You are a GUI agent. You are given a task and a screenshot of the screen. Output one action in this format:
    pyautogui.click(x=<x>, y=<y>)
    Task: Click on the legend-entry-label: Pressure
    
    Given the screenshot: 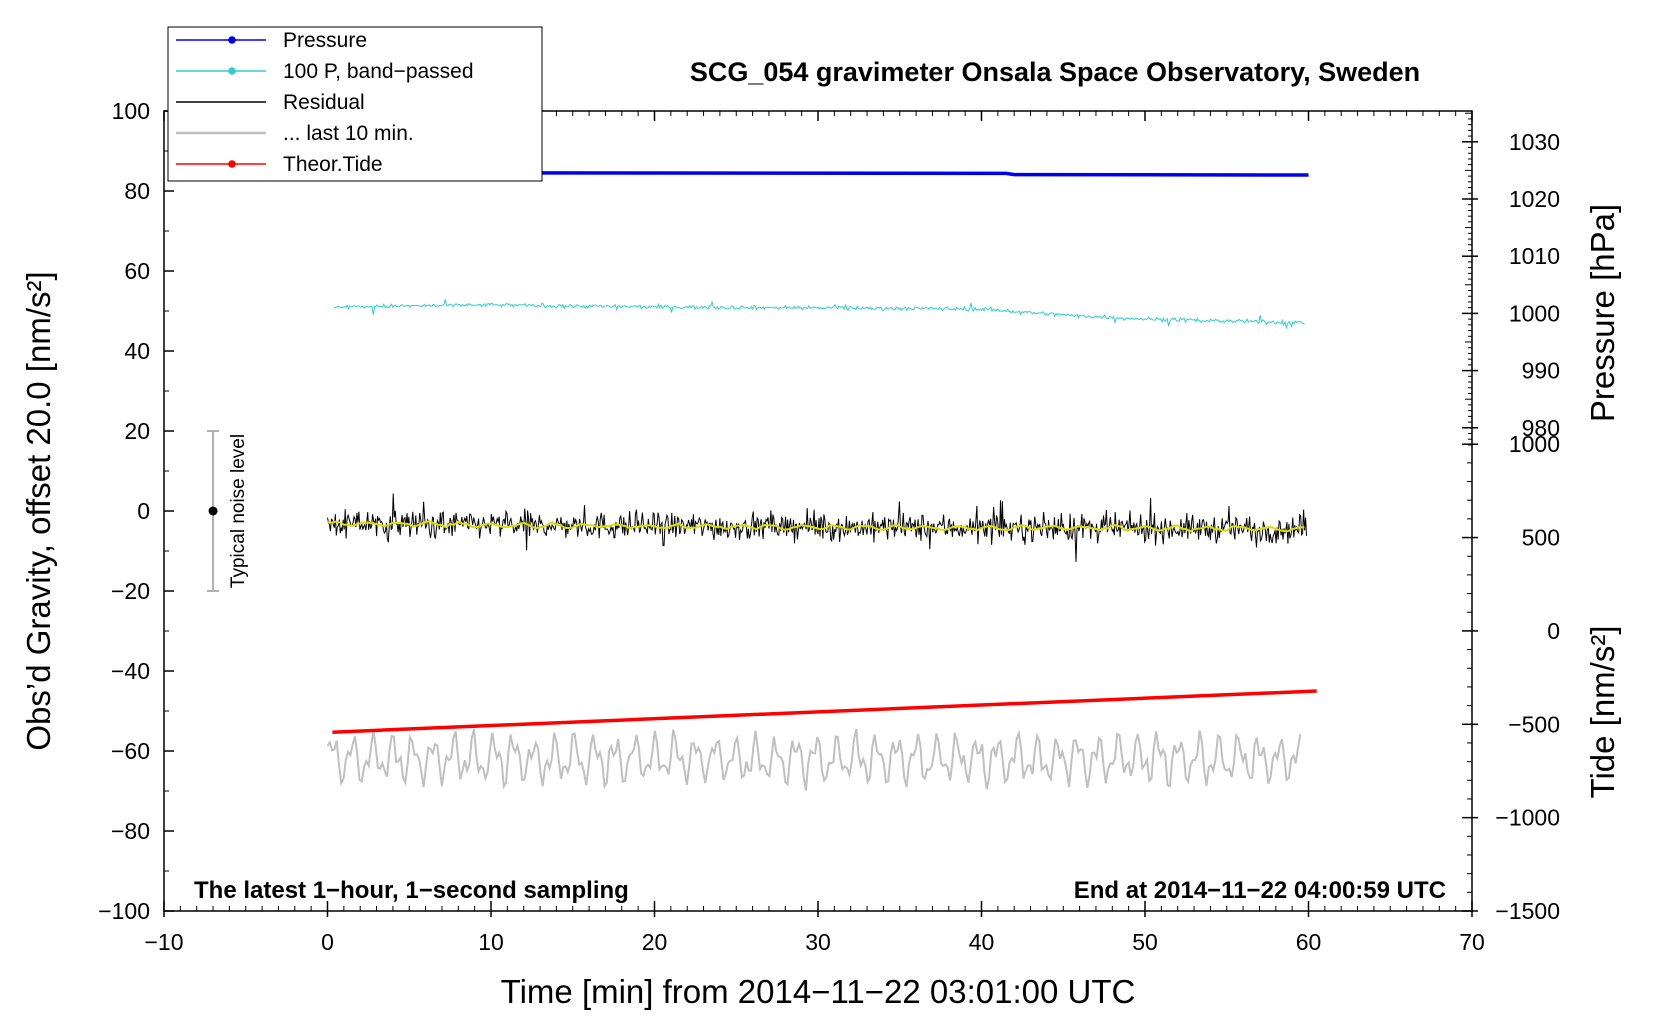 What is the action you would take?
    pyautogui.click(x=325, y=40)
    